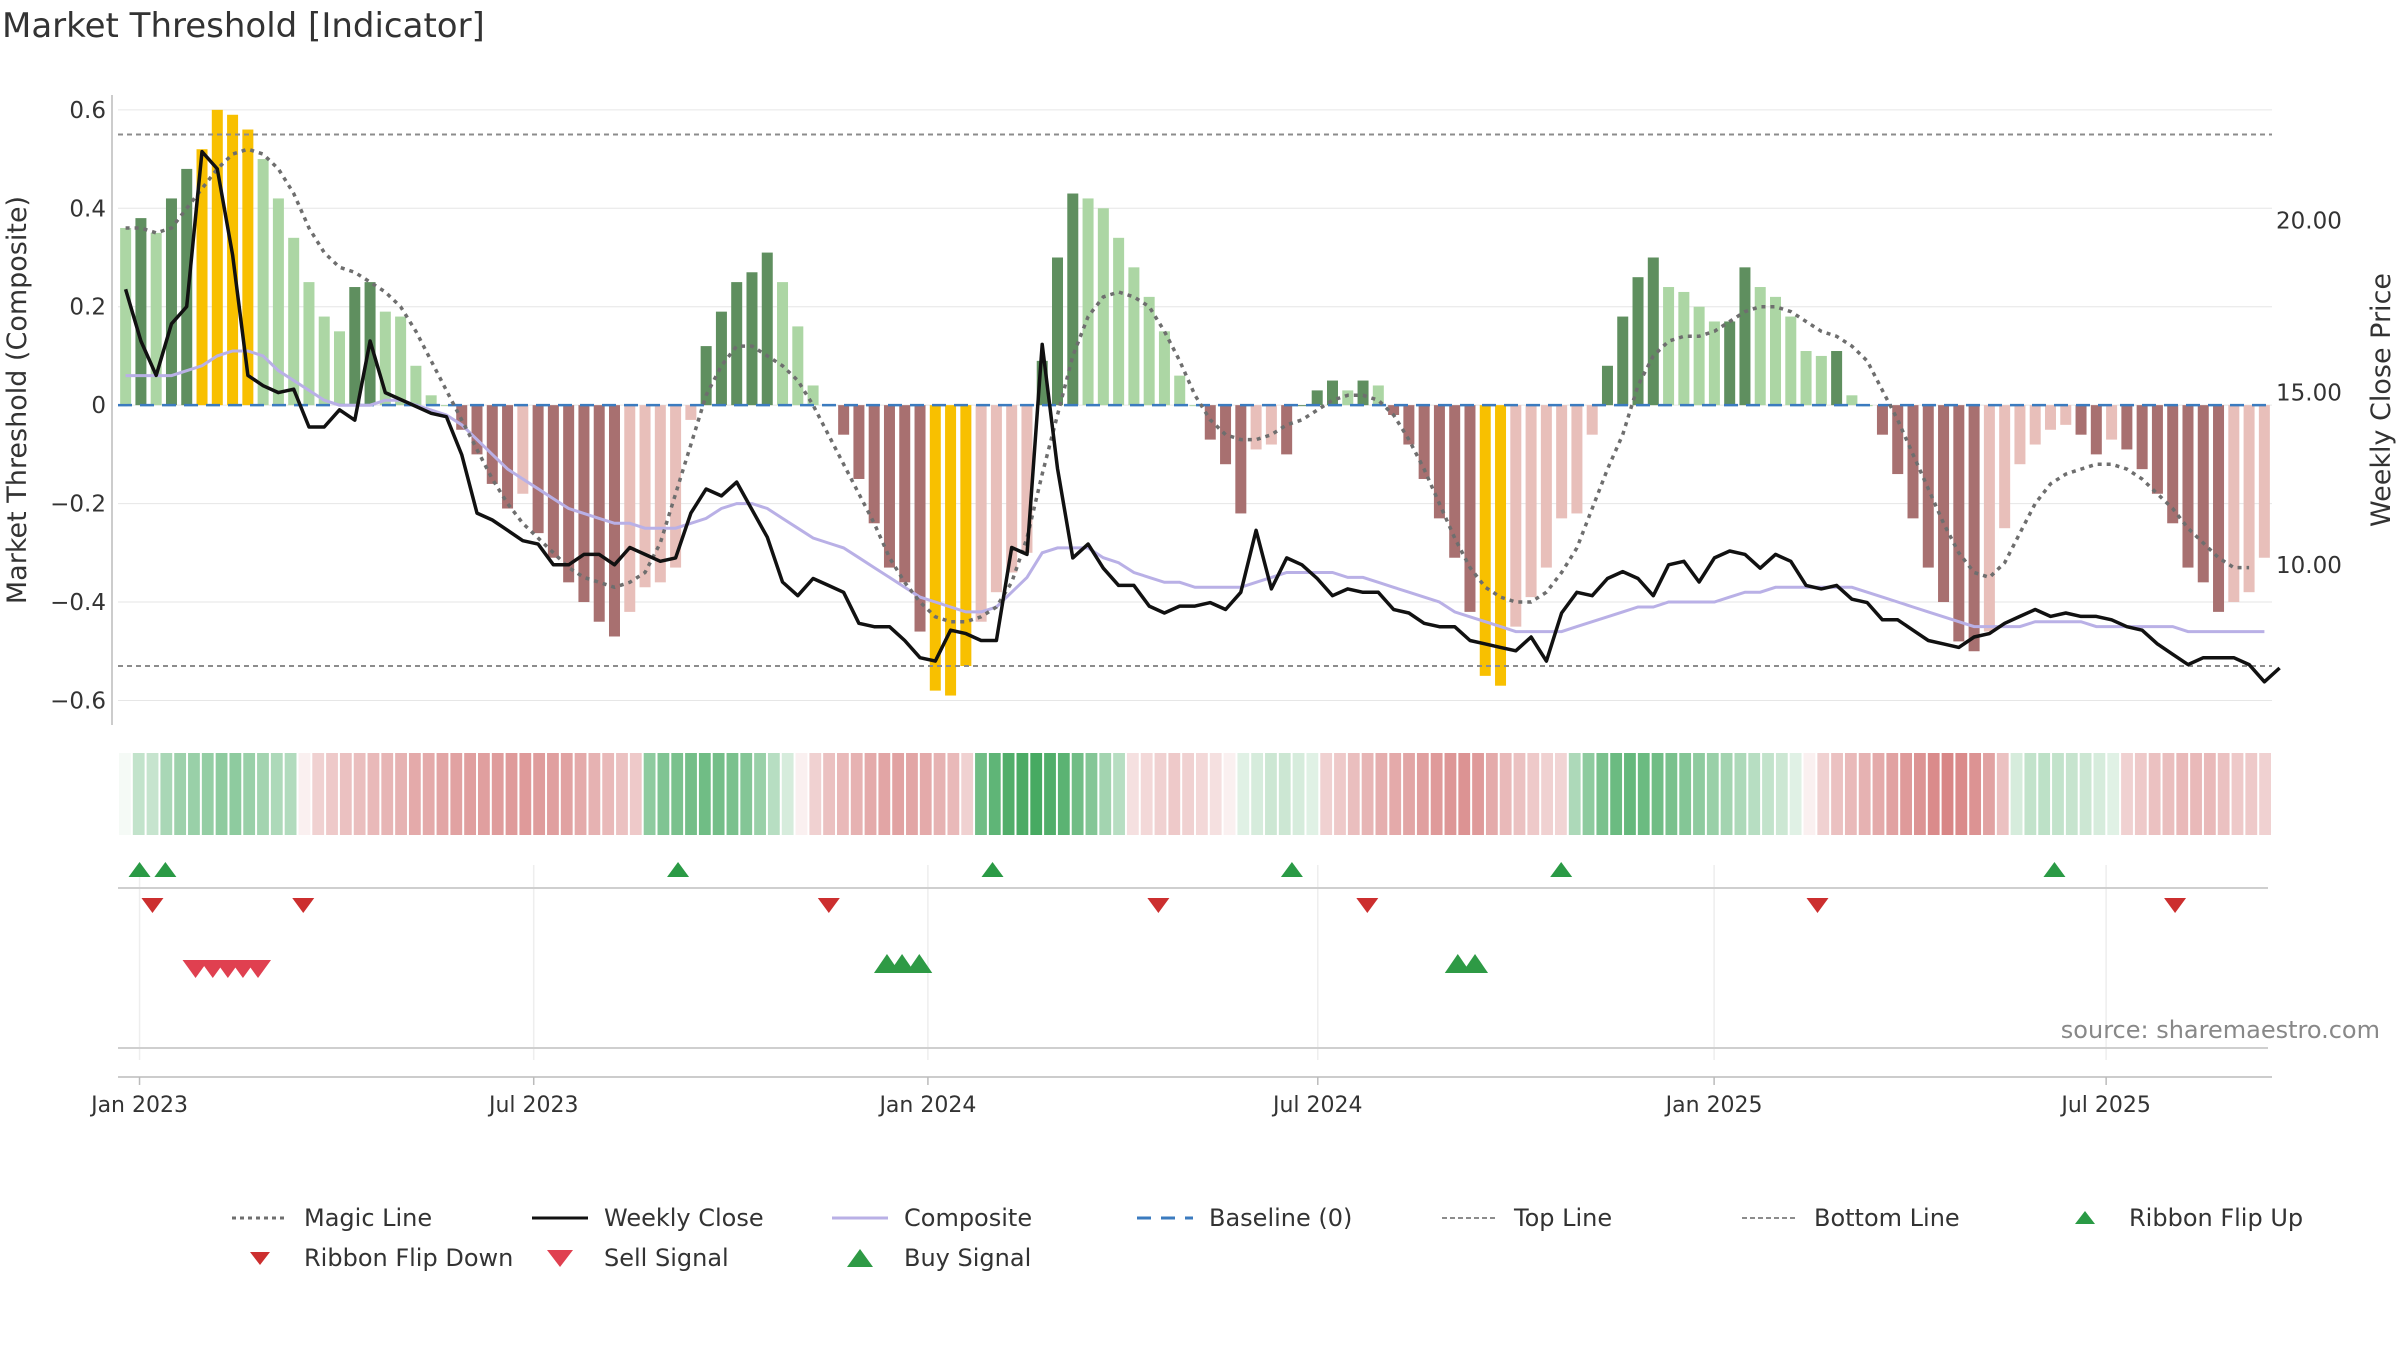 This screenshot has height=1350, width=2400. What do you see at coordinates (1526, 1218) in the screenshot?
I see `legend-item-top-line: Top Line` at bounding box center [1526, 1218].